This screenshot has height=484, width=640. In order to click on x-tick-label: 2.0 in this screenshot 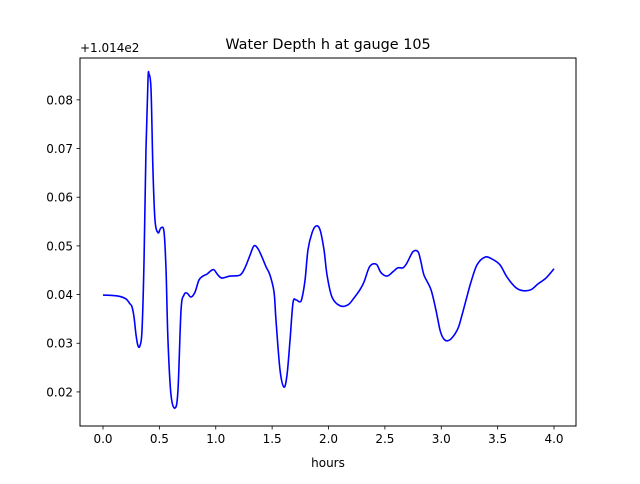, I will do `click(328, 439)`.